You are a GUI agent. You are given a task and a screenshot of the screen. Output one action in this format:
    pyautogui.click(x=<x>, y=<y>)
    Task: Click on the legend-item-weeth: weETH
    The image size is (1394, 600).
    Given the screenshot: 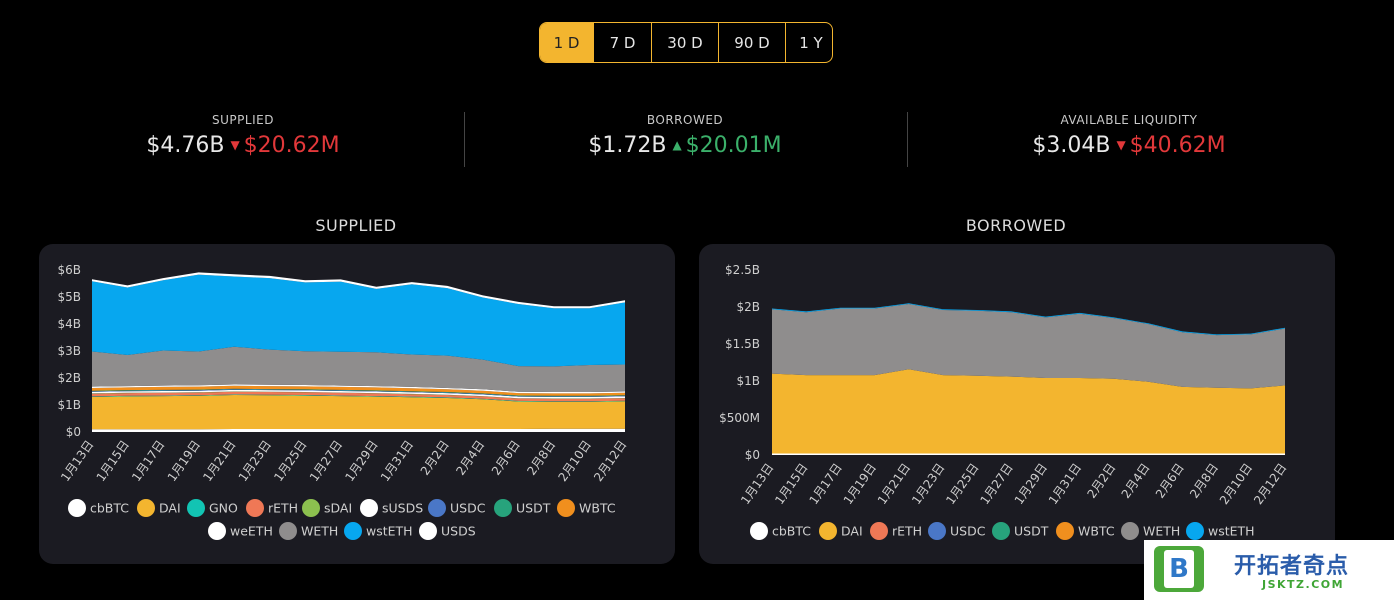 What is the action you would take?
    pyautogui.click(x=240, y=531)
    